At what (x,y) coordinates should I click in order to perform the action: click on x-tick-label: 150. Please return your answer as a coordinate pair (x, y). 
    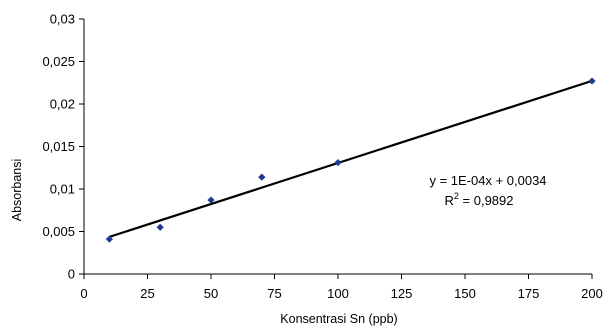
    Looking at the image, I should click on (465, 293).